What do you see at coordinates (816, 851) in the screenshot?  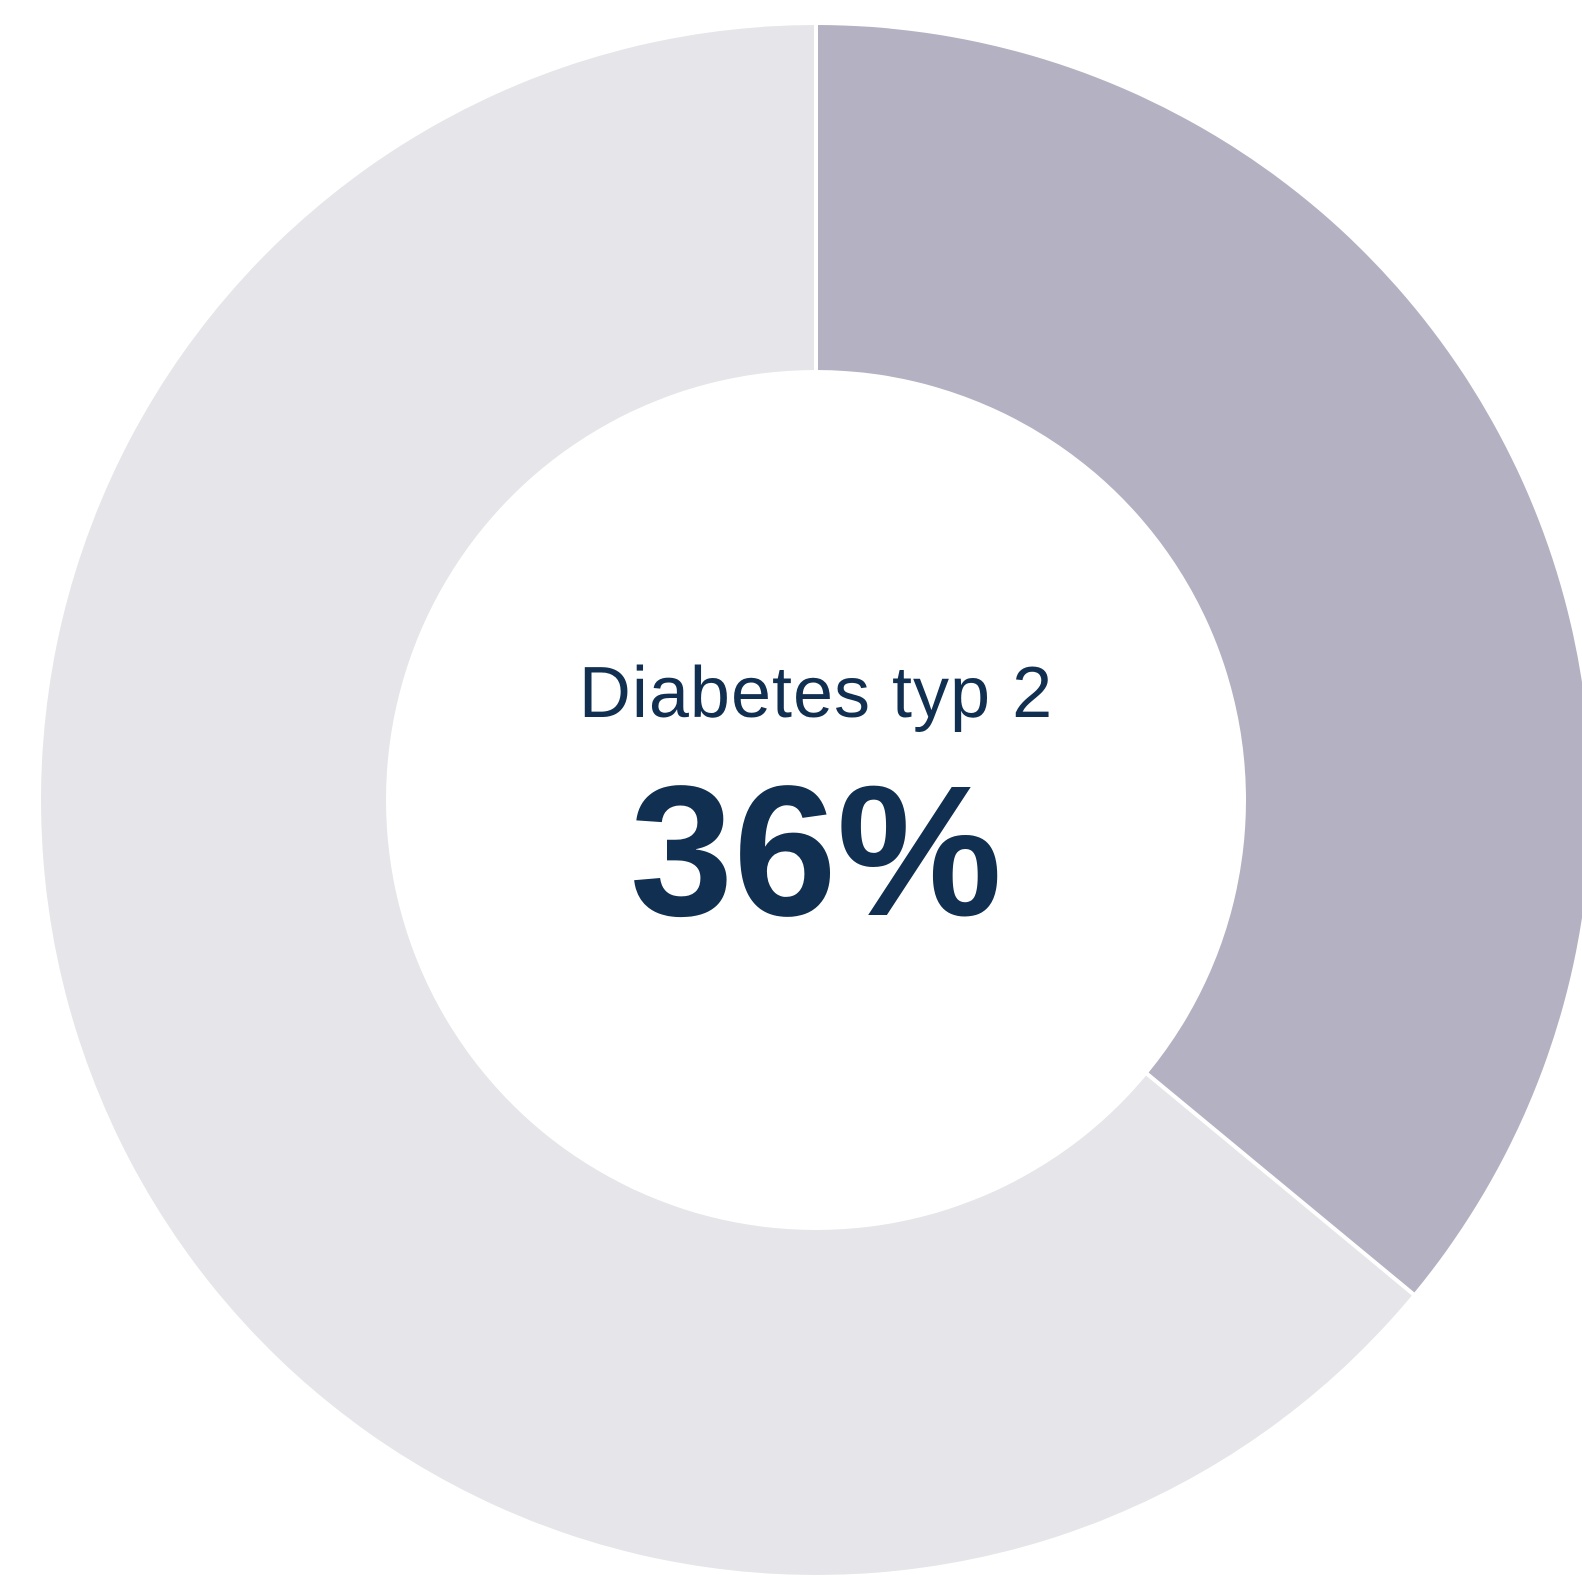 I see `center-value: 36%` at bounding box center [816, 851].